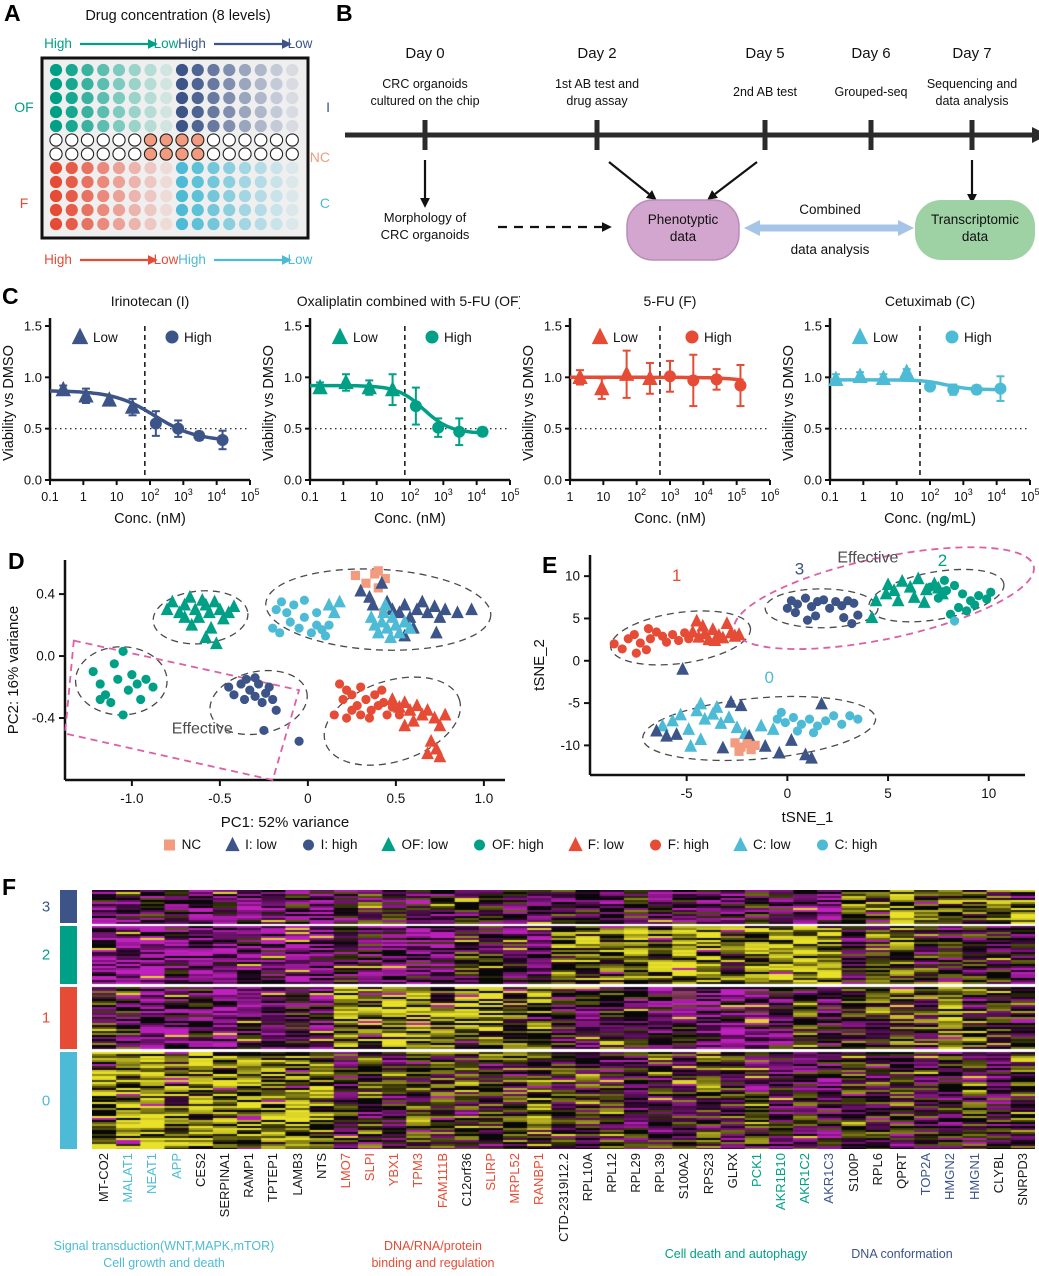  What do you see at coordinates (153, 44) in the screenshot?
I see `arrow-top-left-arrow-head` at bounding box center [153, 44].